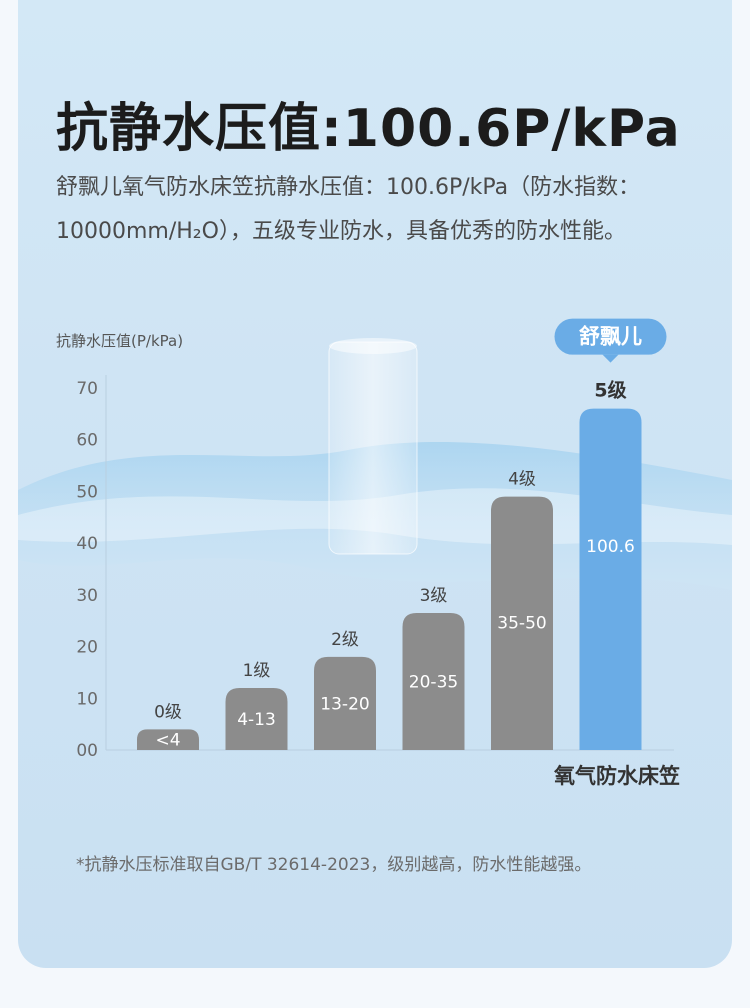 The width and height of the screenshot is (750, 1008). I want to click on y-tick-label: 00, so click(87, 751).